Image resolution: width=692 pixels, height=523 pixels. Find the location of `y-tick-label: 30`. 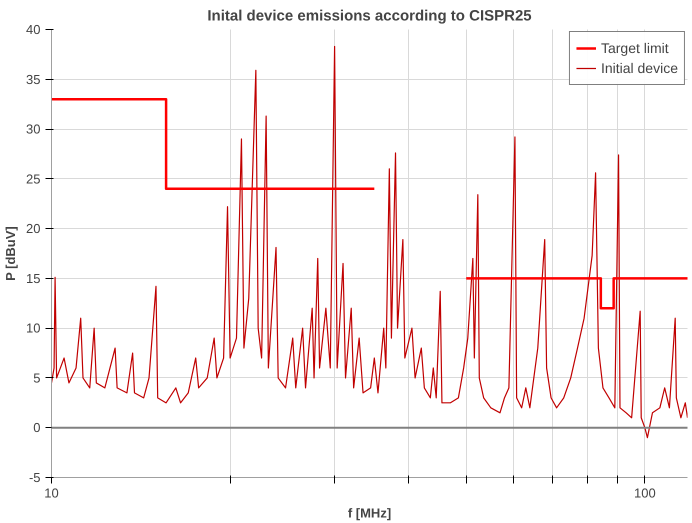

y-tick-label: 30 is located at coordinates (33, 129).